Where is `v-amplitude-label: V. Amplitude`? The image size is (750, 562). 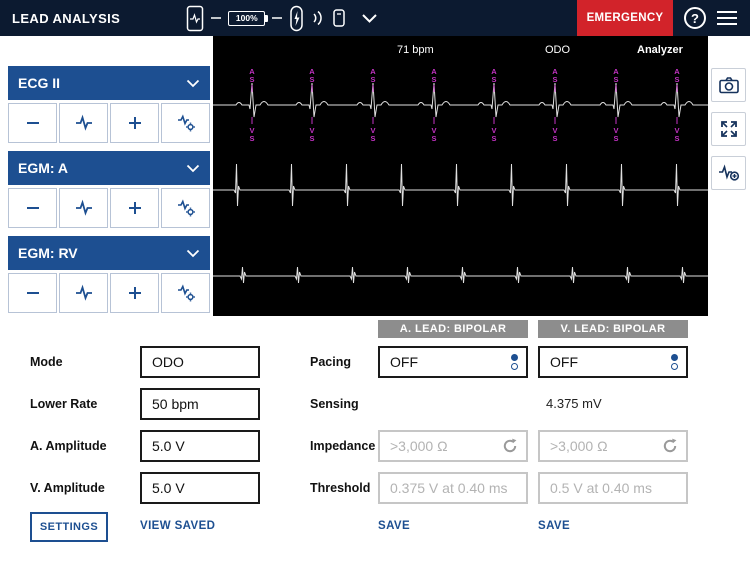
v-amplitude-label: V. Amplitude is located at coordinates (67, 488).